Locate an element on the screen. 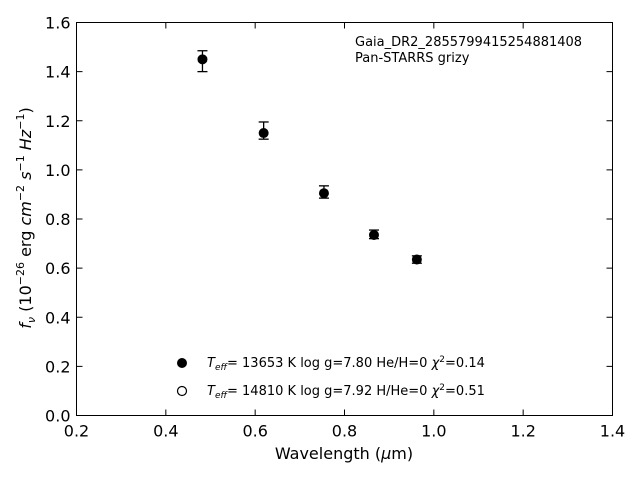  x-axis-label: Wavelength (μm) is located at coordinates (344, 453).